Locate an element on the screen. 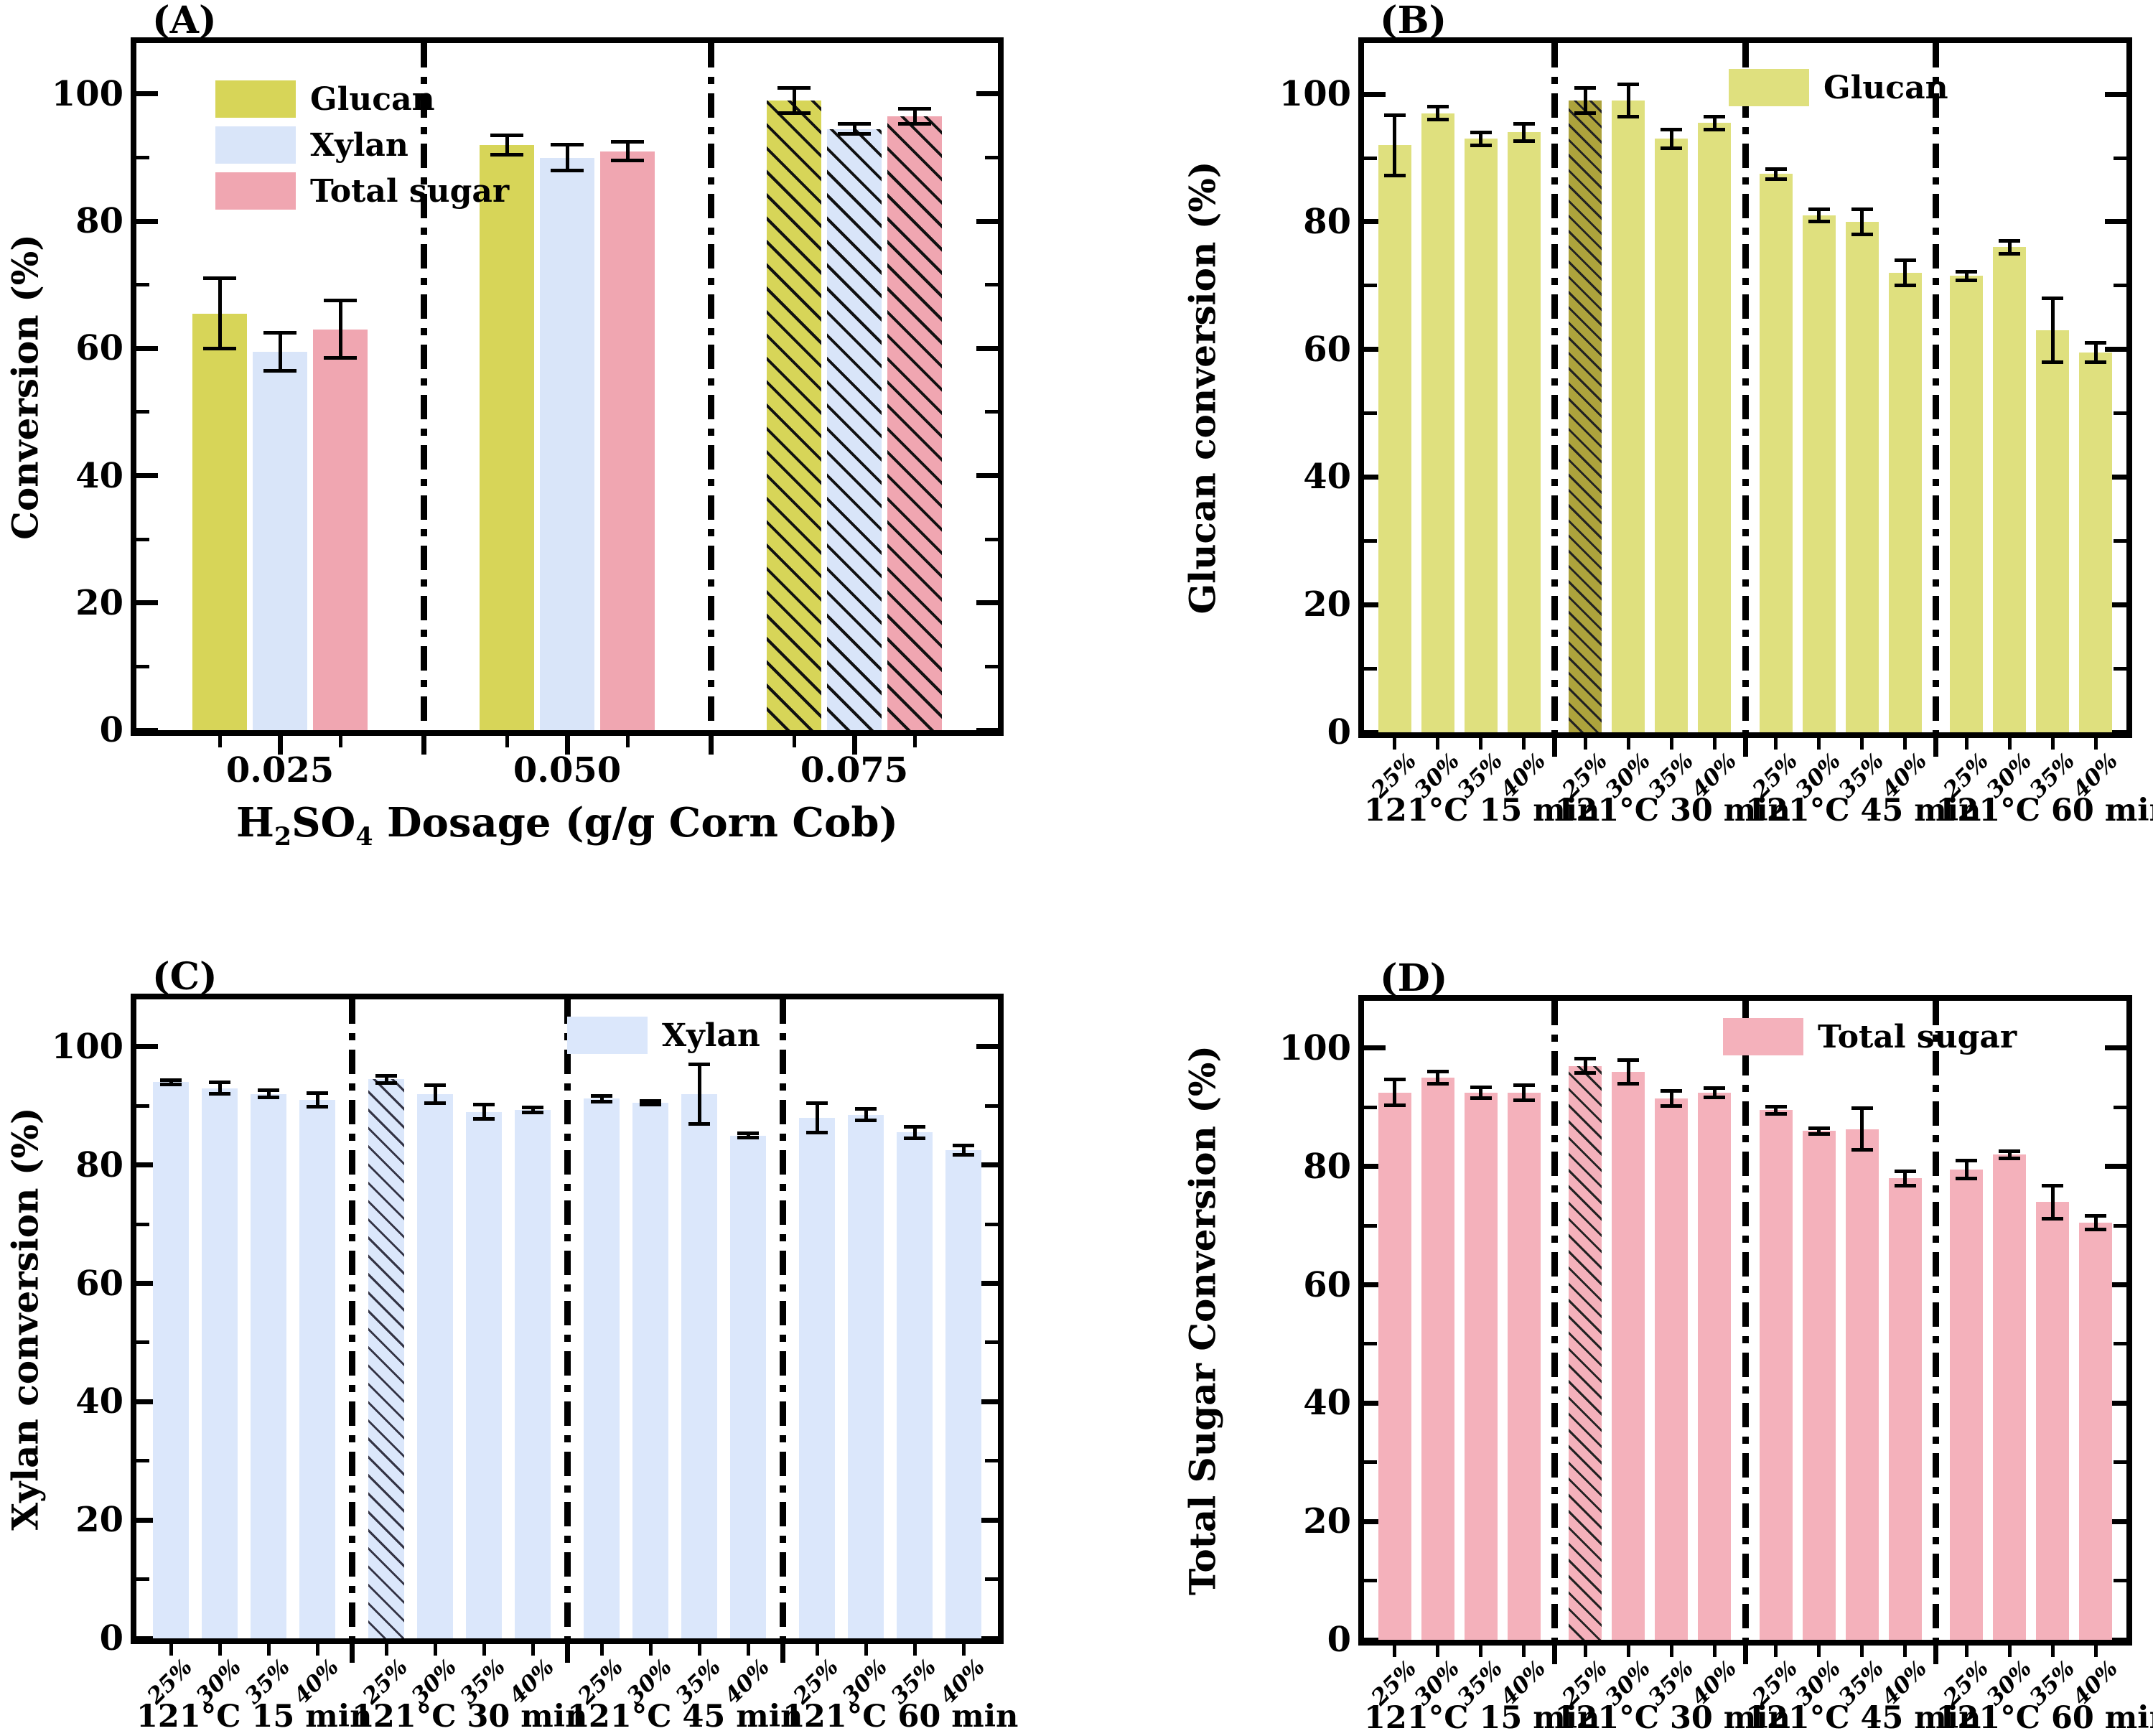 This screenshot has height=1736, width=2153. y-tick-label: 60 is located at coordinates (99, 348).